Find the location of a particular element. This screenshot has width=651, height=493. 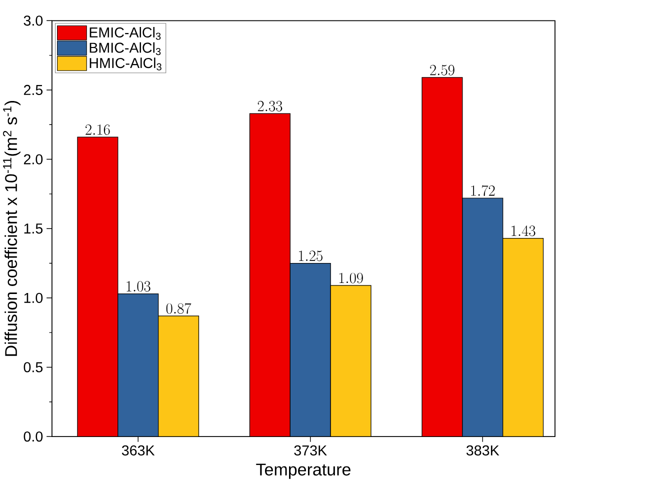

x-tick-label: 363K is located at coordinates (138, 450).